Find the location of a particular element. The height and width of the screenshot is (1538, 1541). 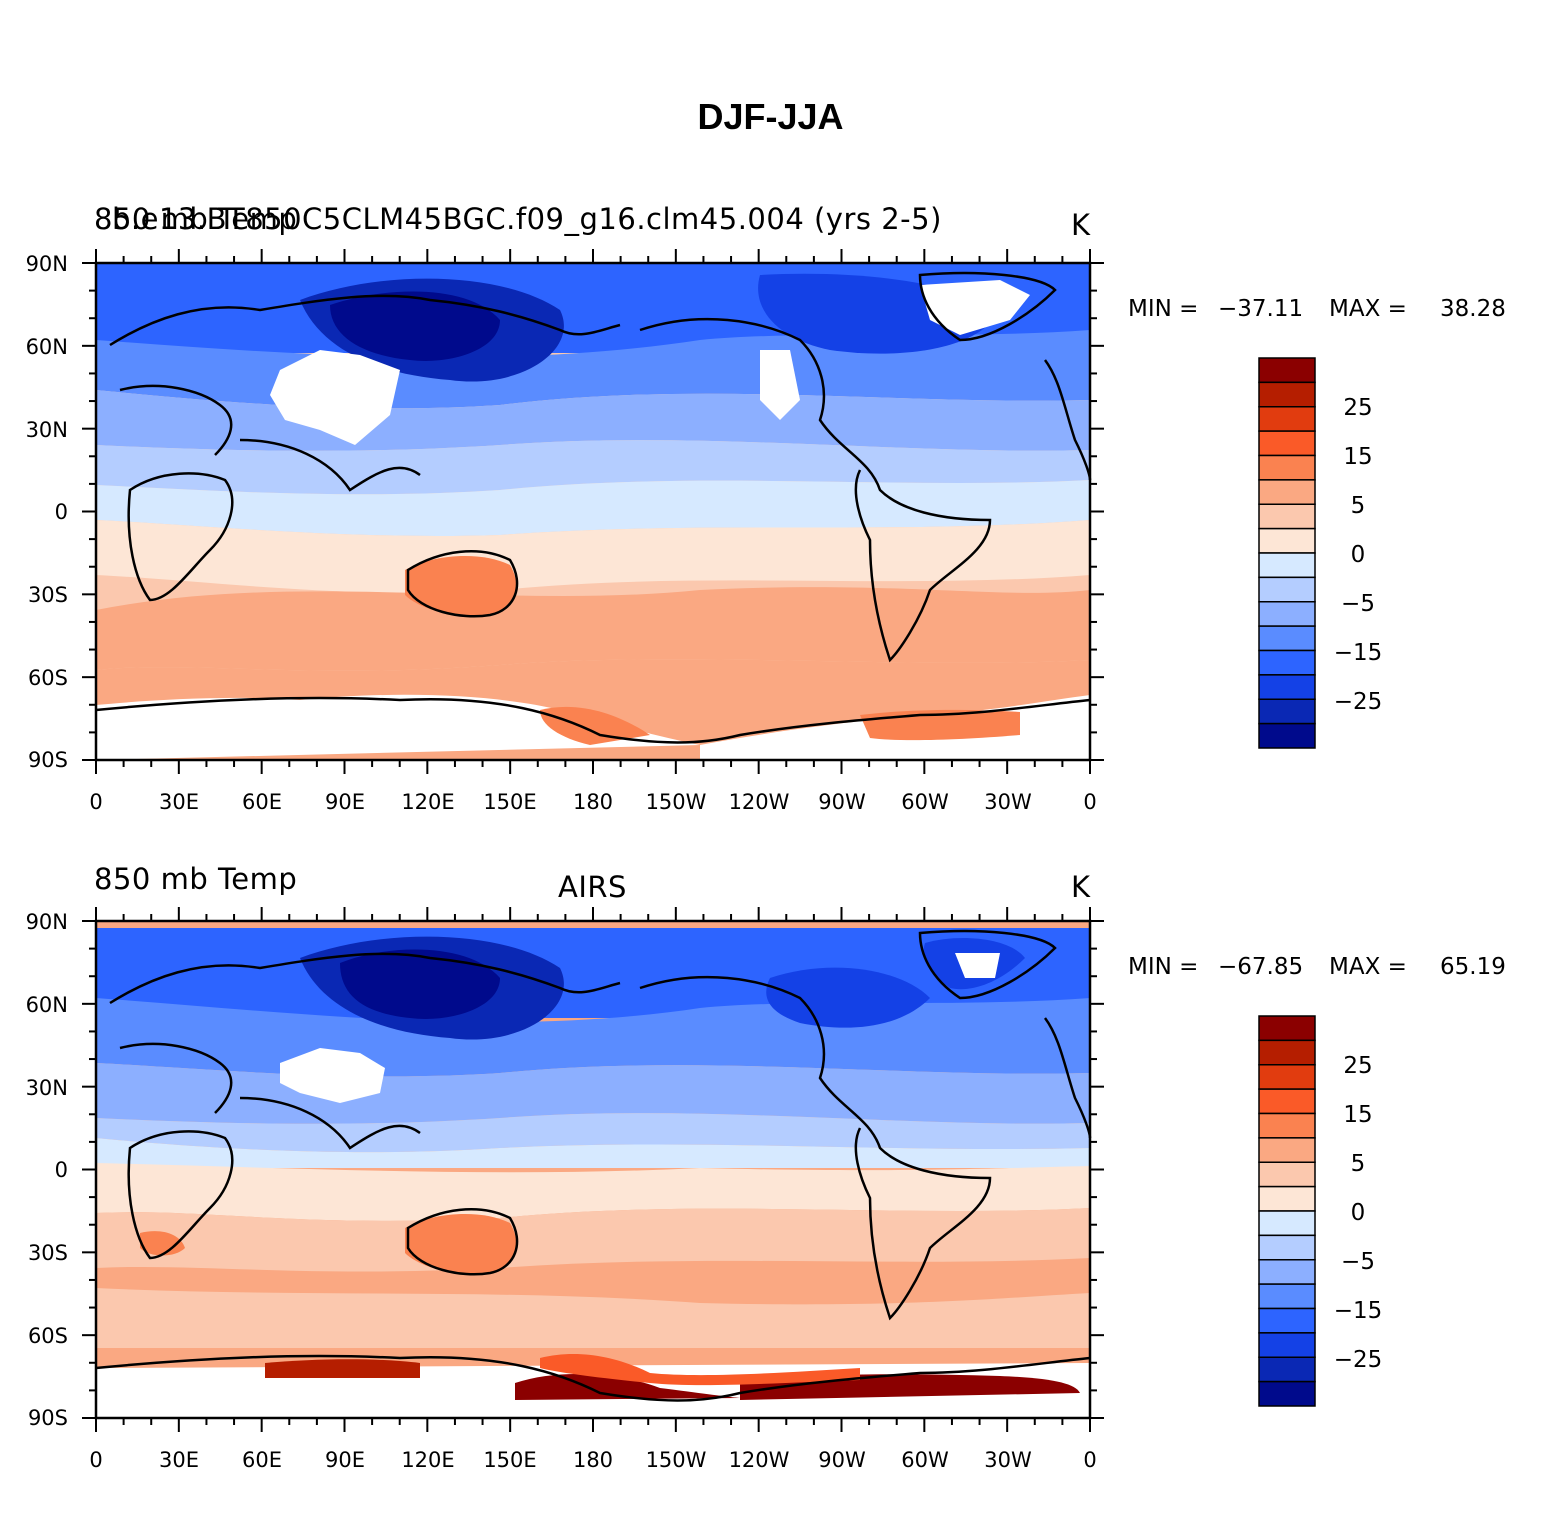

panel-center-title: AIRS is located at coordinates (592, 887).